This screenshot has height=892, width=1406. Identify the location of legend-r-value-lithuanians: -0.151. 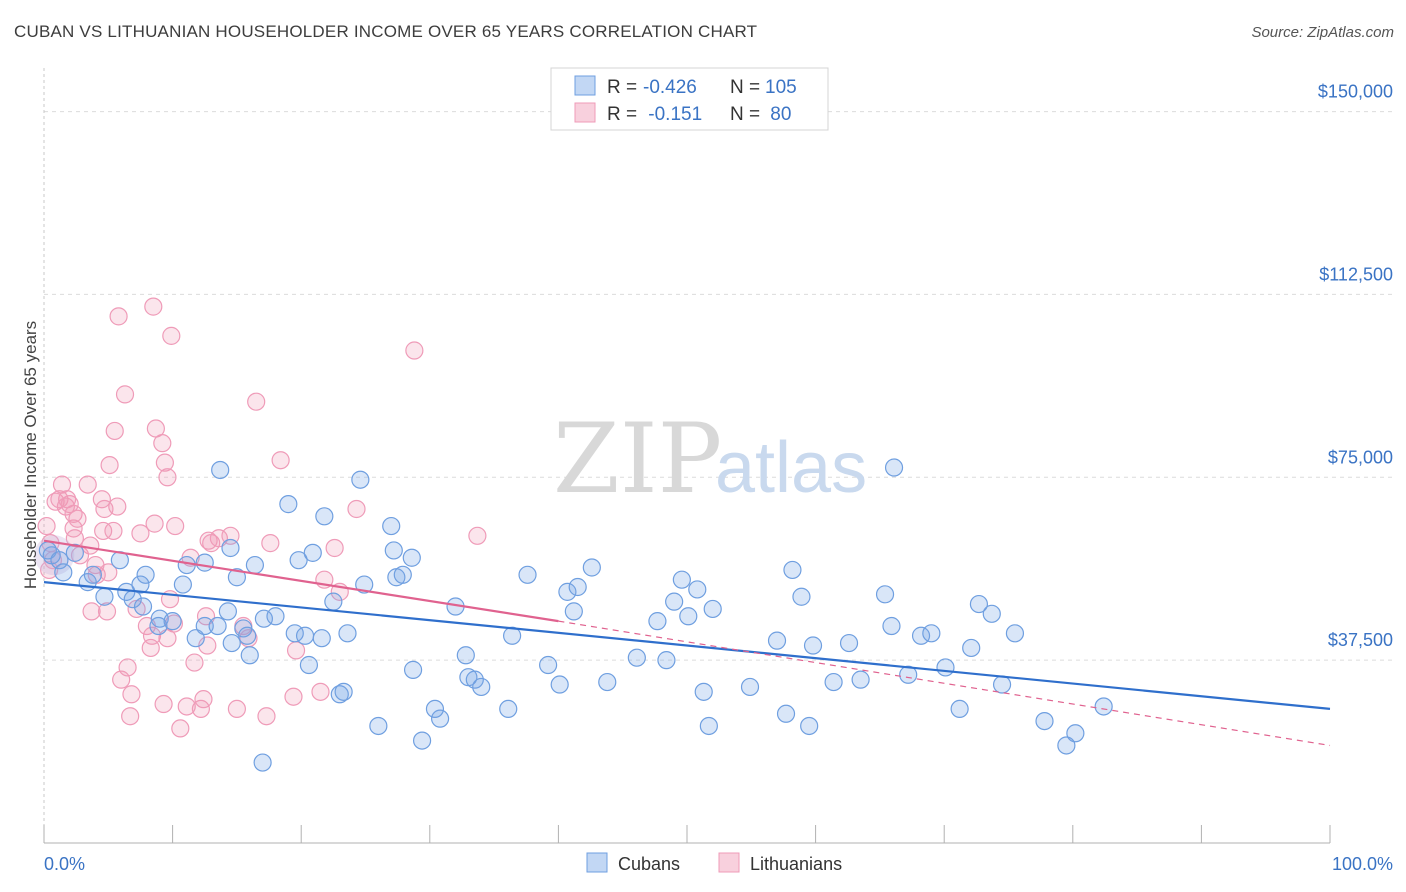
(672, 114).